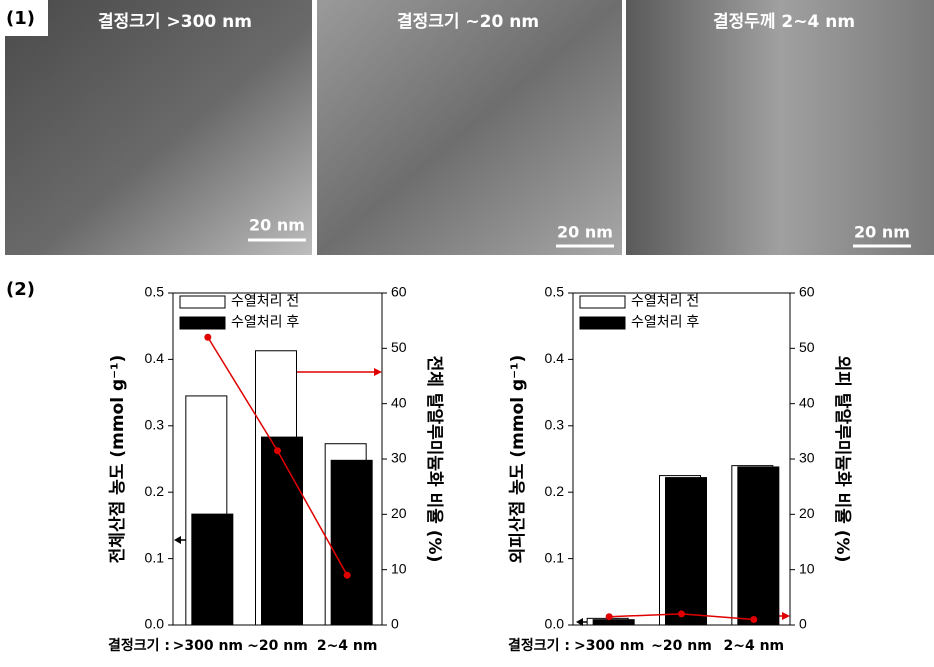  What do you see at coordinates (175, 22) in the screenshot?
I see `image-caption: 결정크기 >300 nm` at bounding box center [175, 22].